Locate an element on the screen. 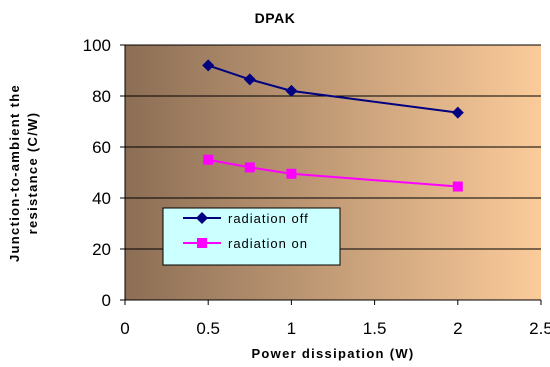 This screenshot has height=367, width=550. legend-label: radiation on is located at coordinates (268, 243).